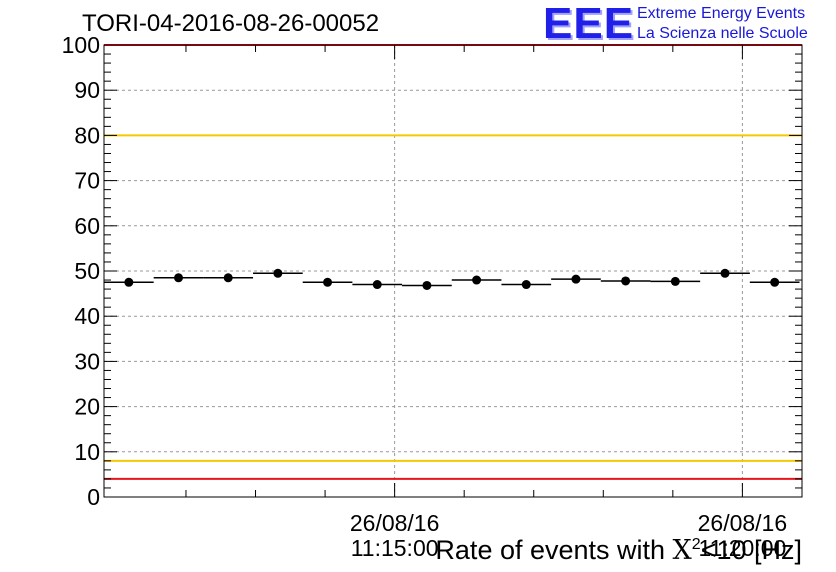 The image size is (836, 572). Describe the element at coordinates (742, 548) in the screenshot. I see `x-tick-label-time-1: 11:20:00` at that location.